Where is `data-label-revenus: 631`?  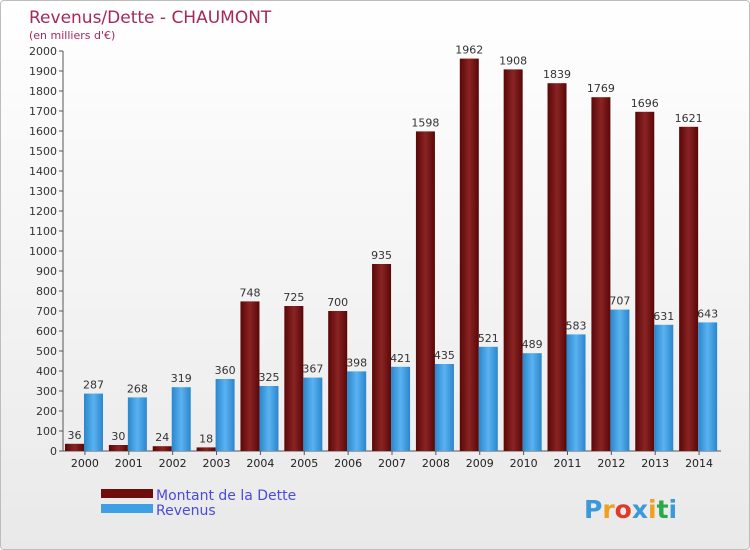 data-label-revenus: 631 is located at coordinates (663, 316).